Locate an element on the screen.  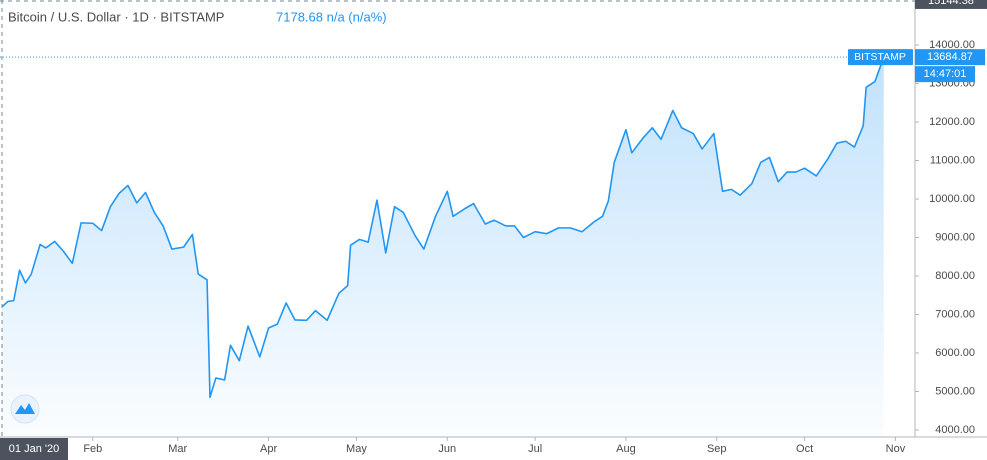
y-tick-label: 12000.00 is located at coordinates (952, 122).